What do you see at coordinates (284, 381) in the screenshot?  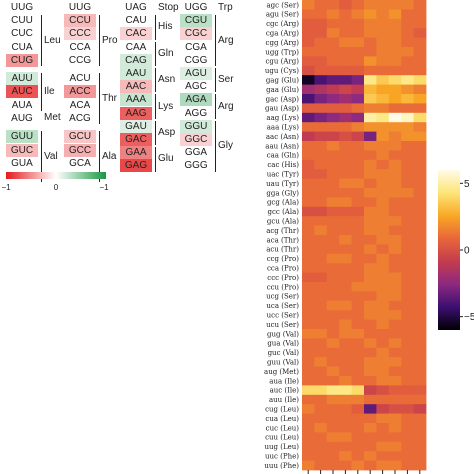 I see `heatmap-row-label: aua (Ile)` at bounding box center [284, 381].